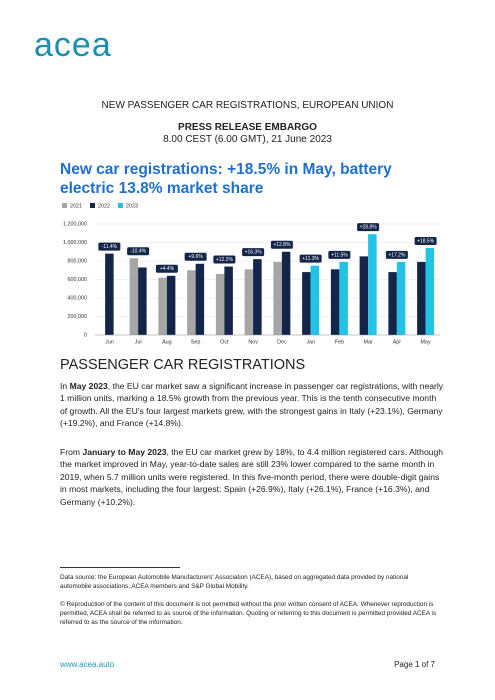 The width and height of the screenshot is (495, 700). I want to click on annotation: -10.4%, so click(138, 252).